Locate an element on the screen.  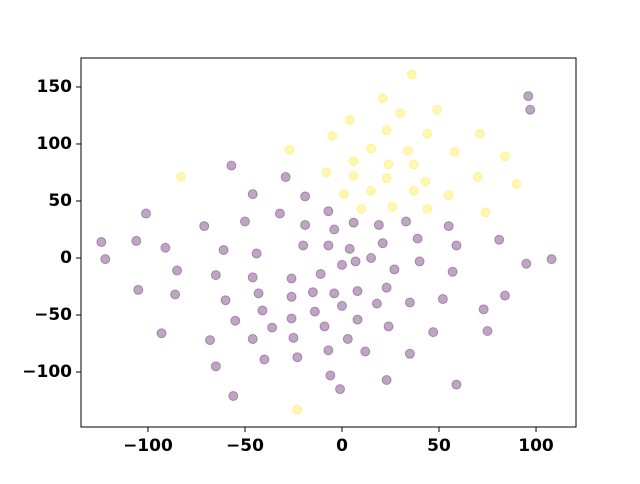
x-tick-label: 0 is located at coordinates (342, 446).